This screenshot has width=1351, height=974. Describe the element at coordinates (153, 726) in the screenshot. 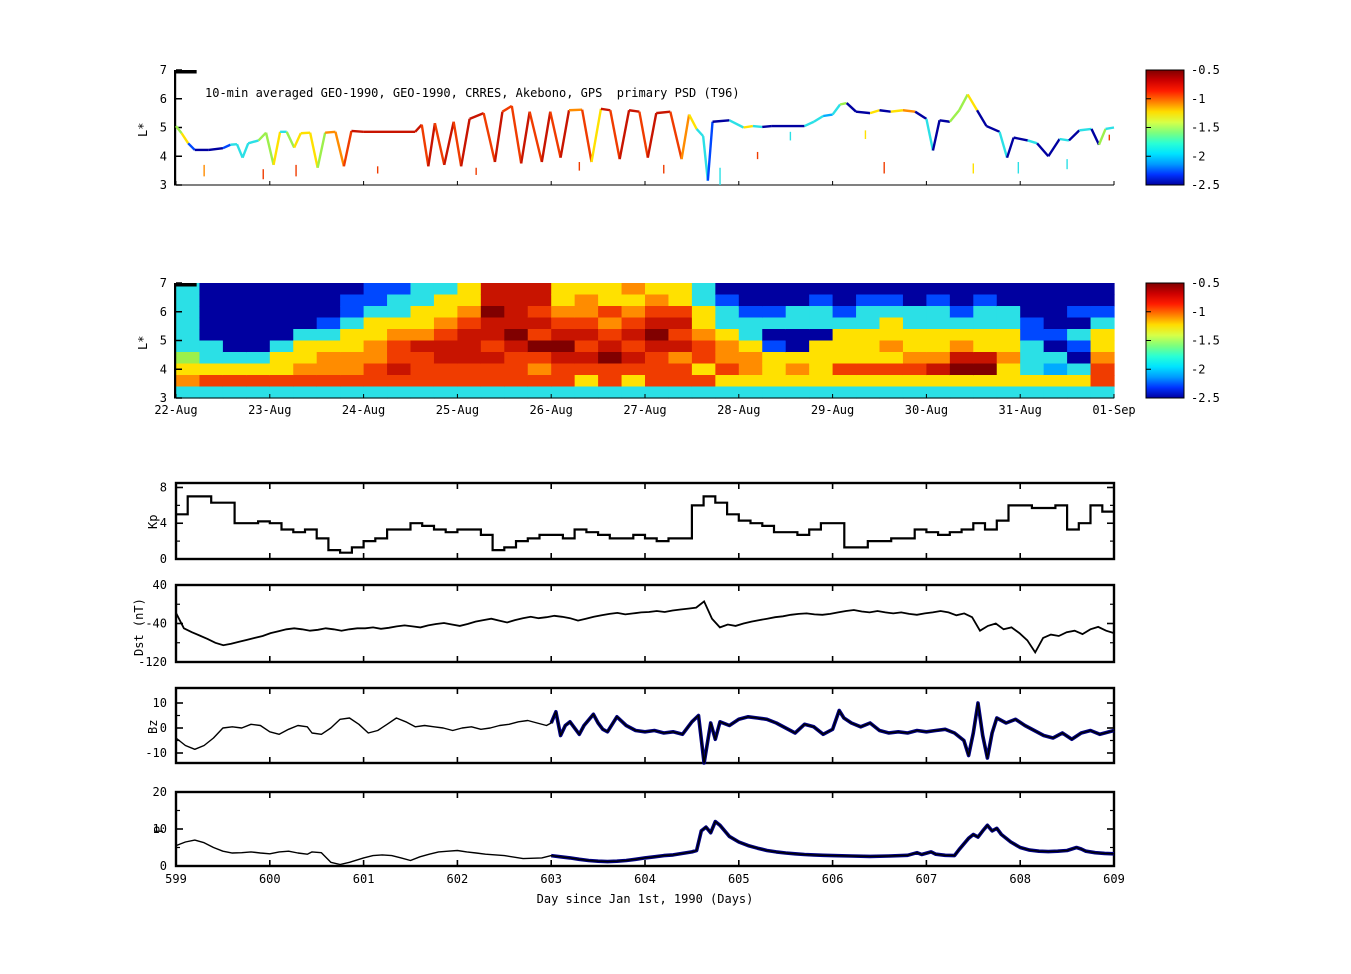

I see `ylabel-bz: Bz` at that location.